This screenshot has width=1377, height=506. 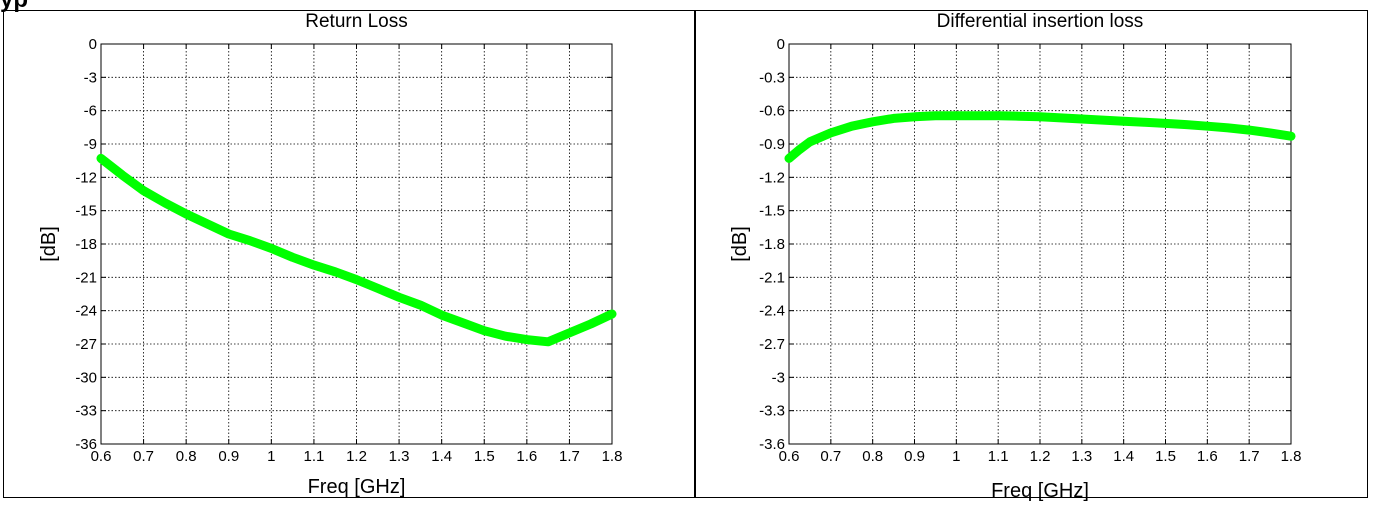 I want to click on y-tick-label: -2.1, so click(x=772, y=277).